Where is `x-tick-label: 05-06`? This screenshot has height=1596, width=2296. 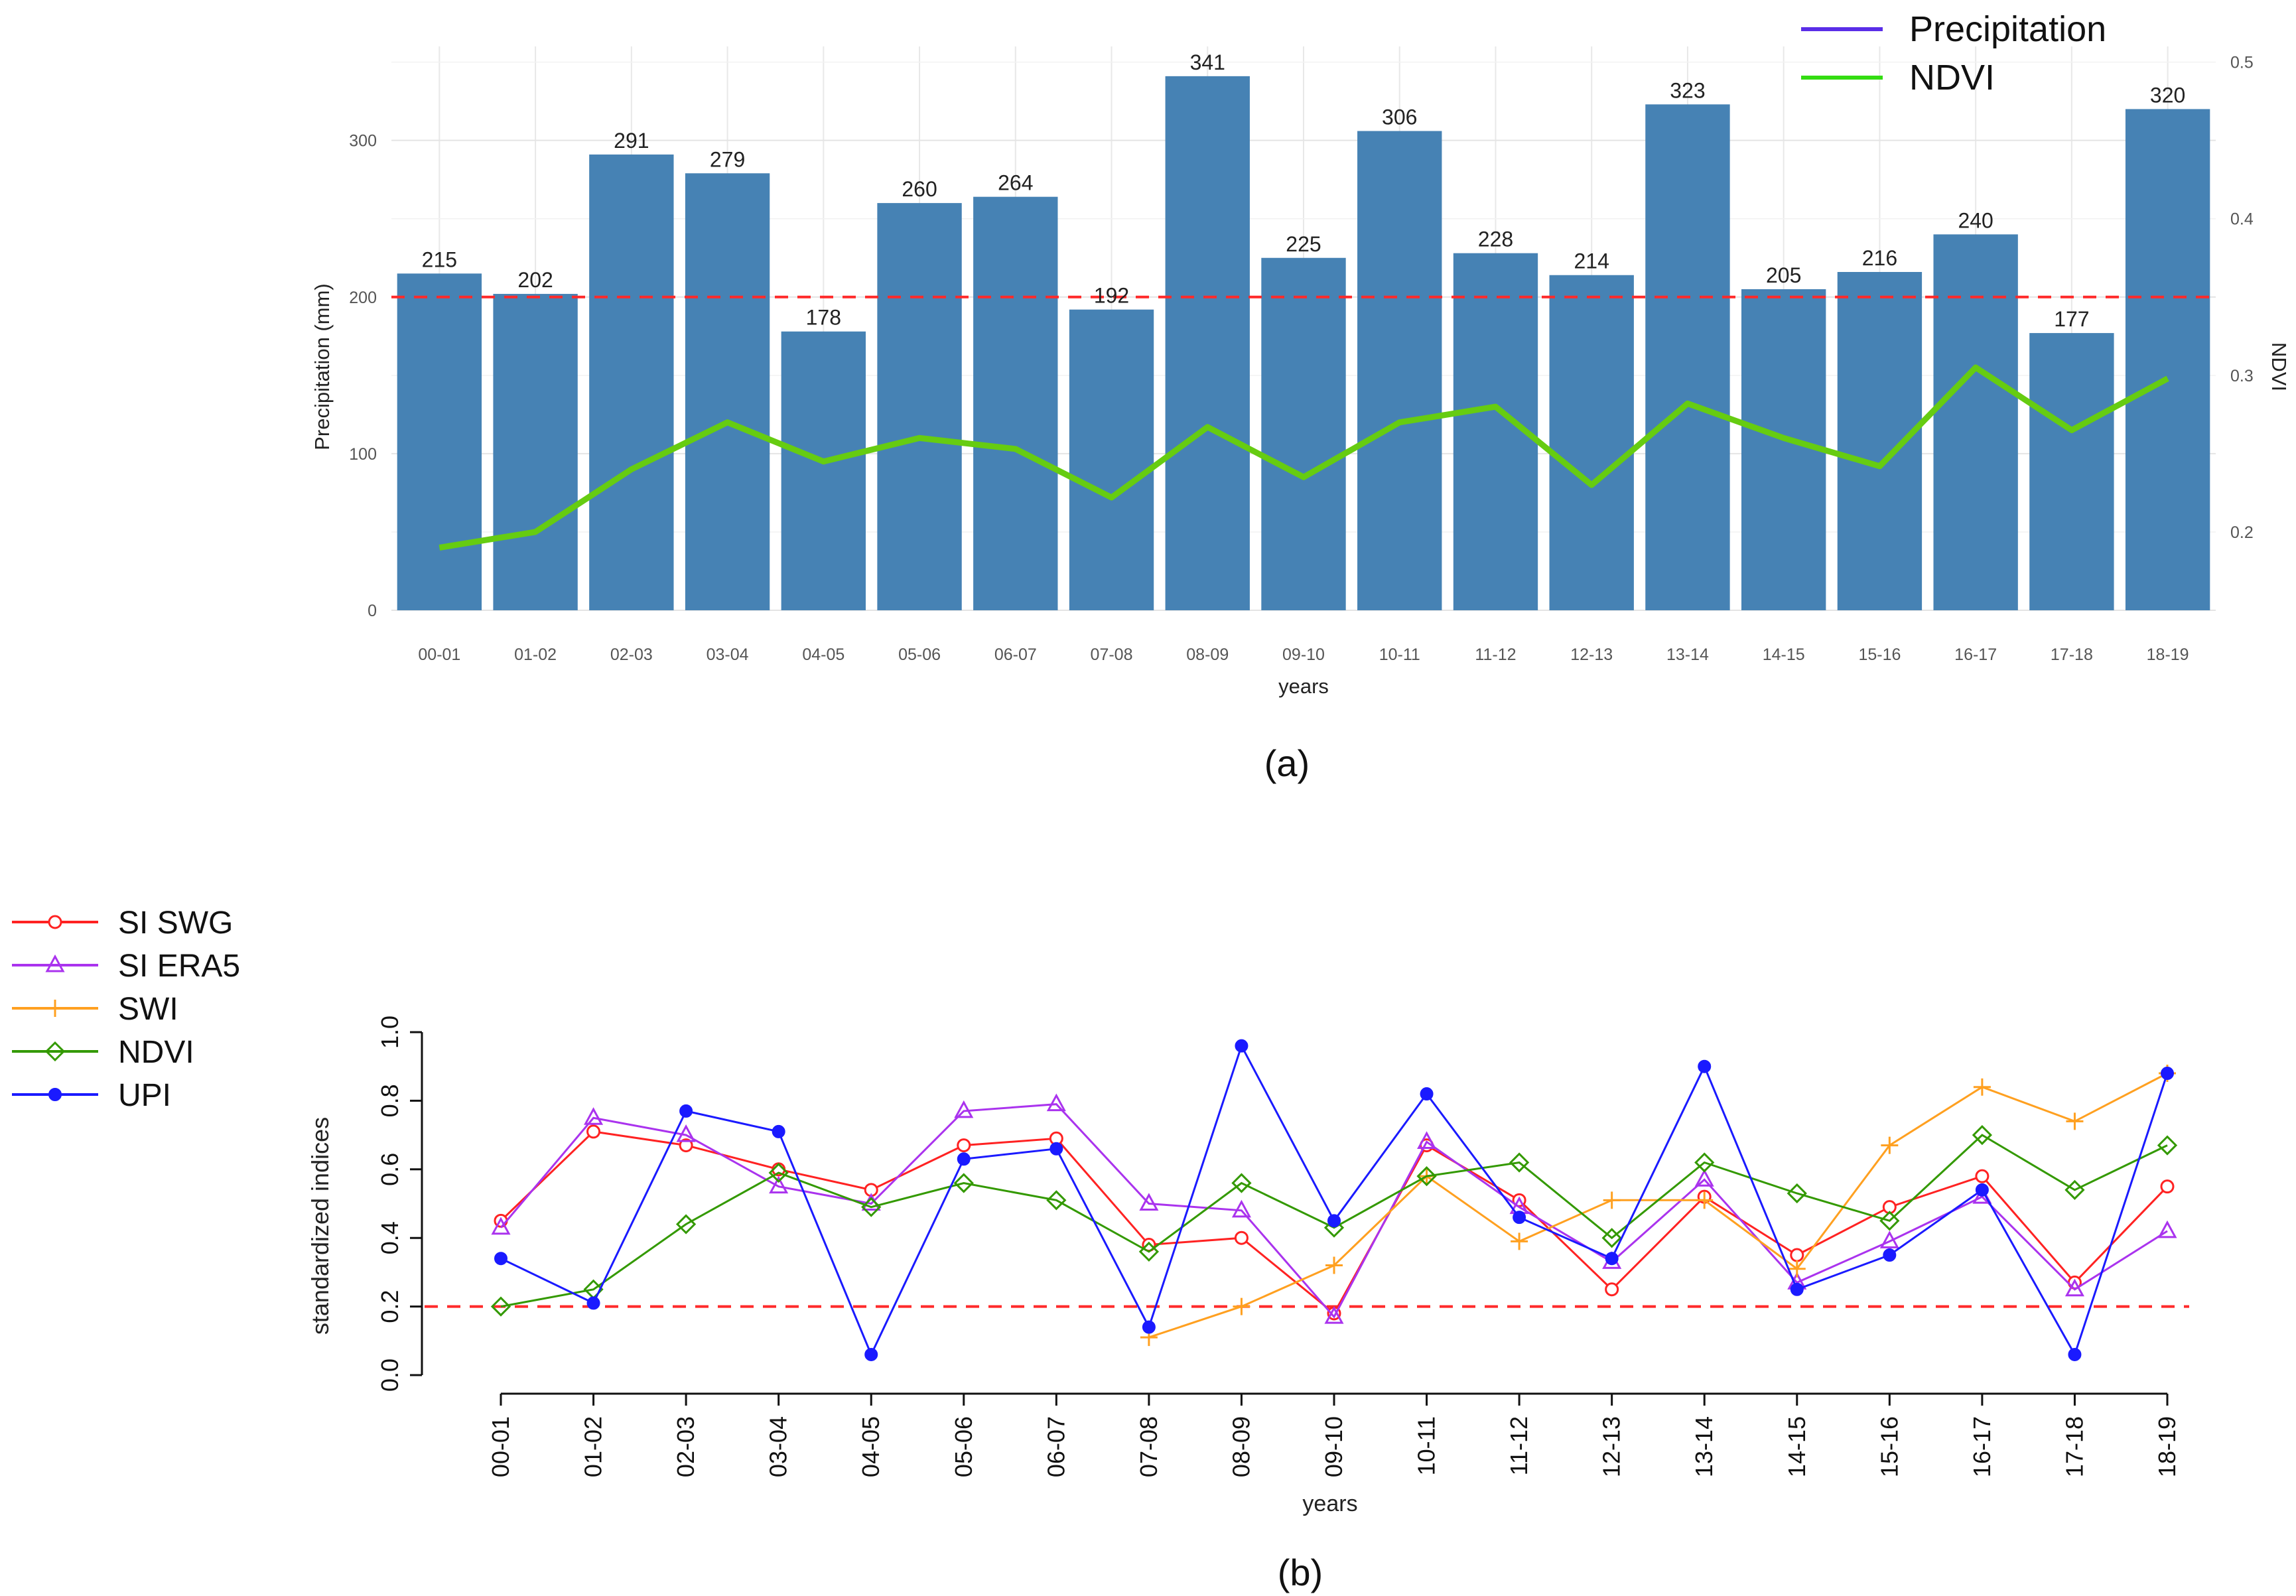 x-tick-label: 05-06 is located at coordinates (919, 654).